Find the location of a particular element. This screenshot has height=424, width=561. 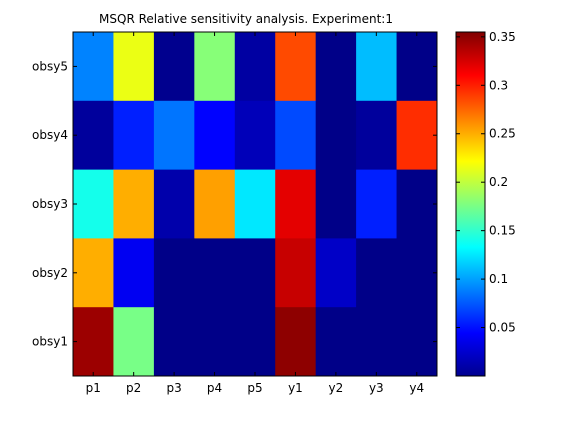

x-tick-label: y2 is located at coordinates (336, 388).